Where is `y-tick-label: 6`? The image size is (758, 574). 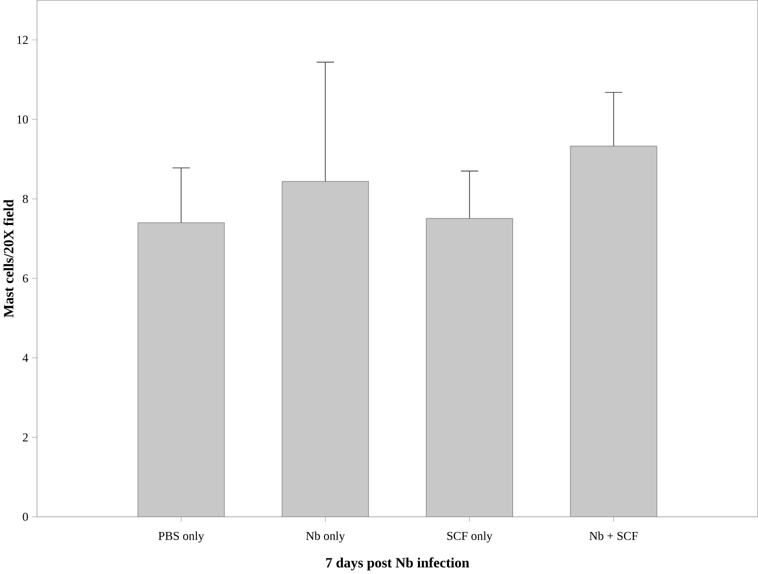 y-tick-label: 6 is located at coordinates (25, 278).